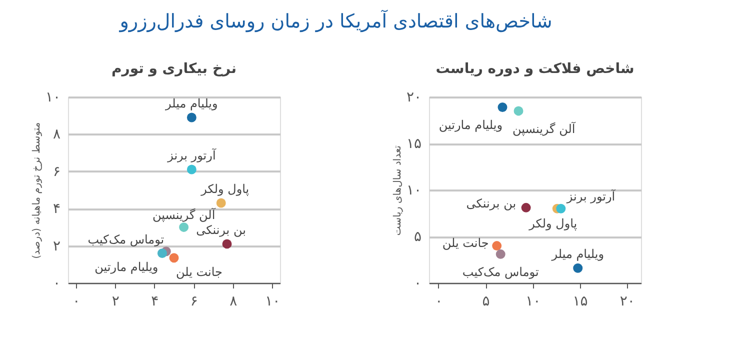 The width and height of the screenshot is (754, 340). I want to click on x-tick-label: ۸, so click(234, 302).